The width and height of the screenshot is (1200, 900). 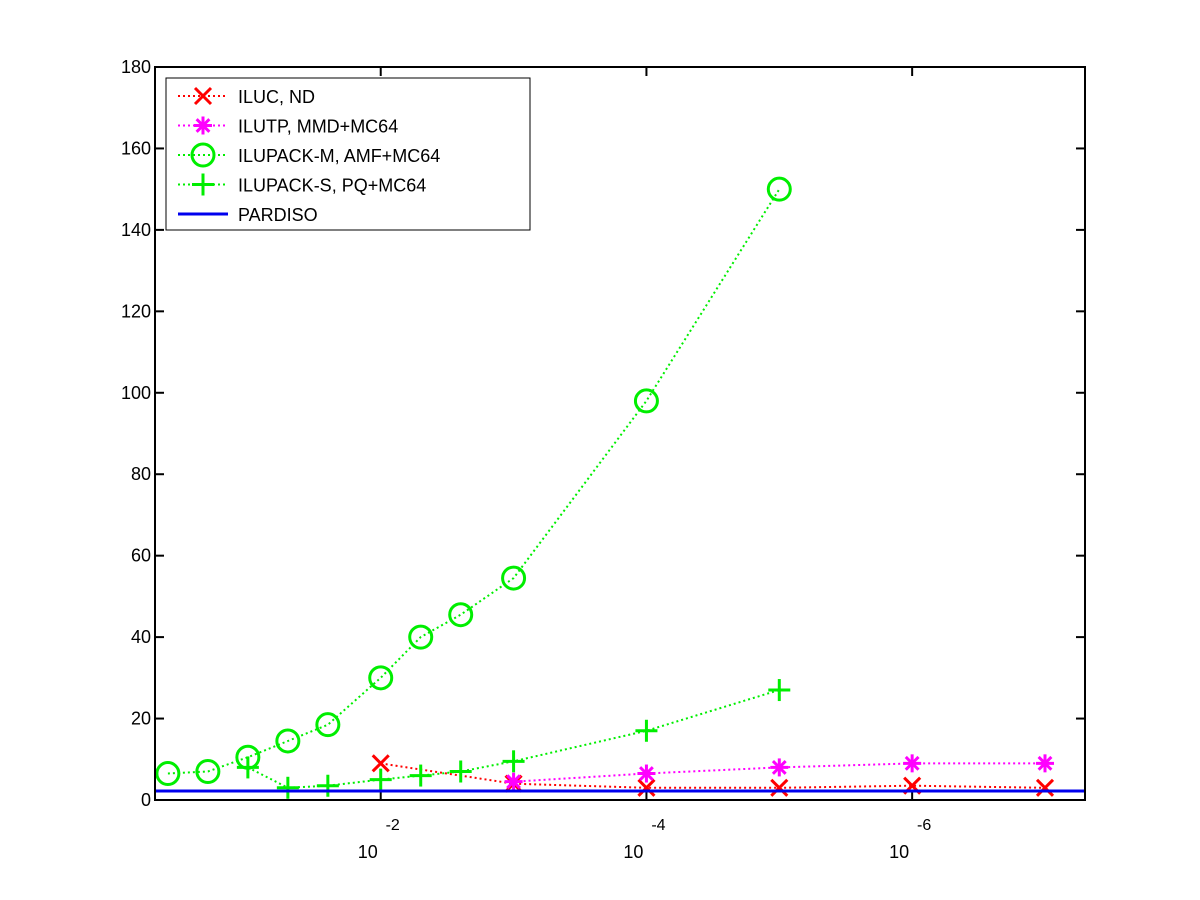 I want to click on series-line, so click(x=713, y=775).